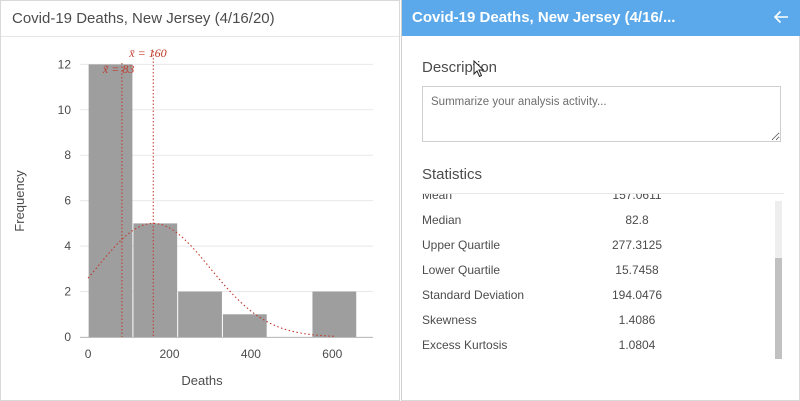 This screenshot has width=800, height=401. I want to click on statistic-value: 1.0804, so click(637, 345).